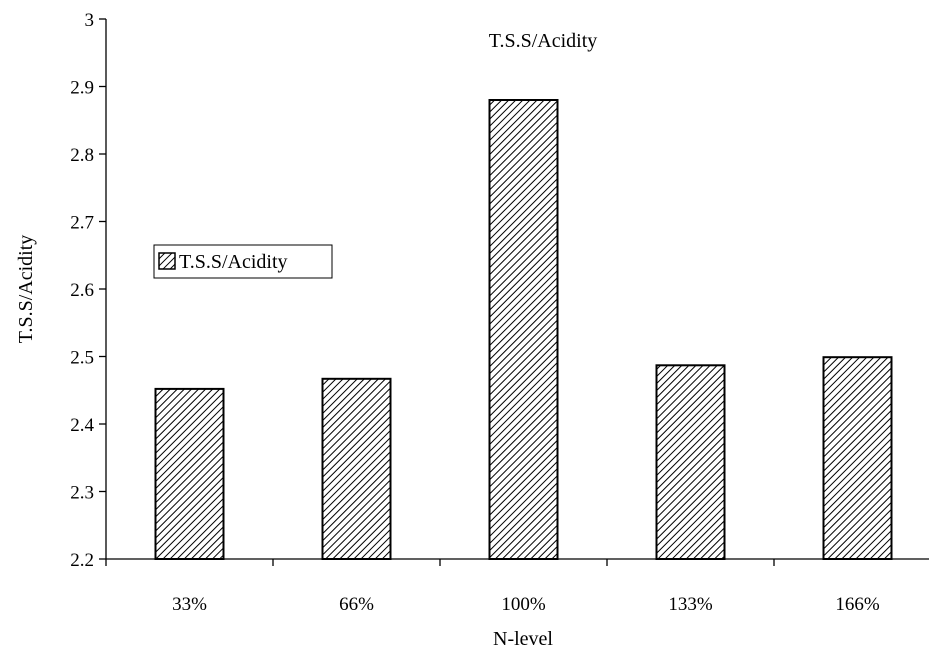  Describe the element at coordinates (356, 468) in the screenshot. I see `bar-66pct` at that location.